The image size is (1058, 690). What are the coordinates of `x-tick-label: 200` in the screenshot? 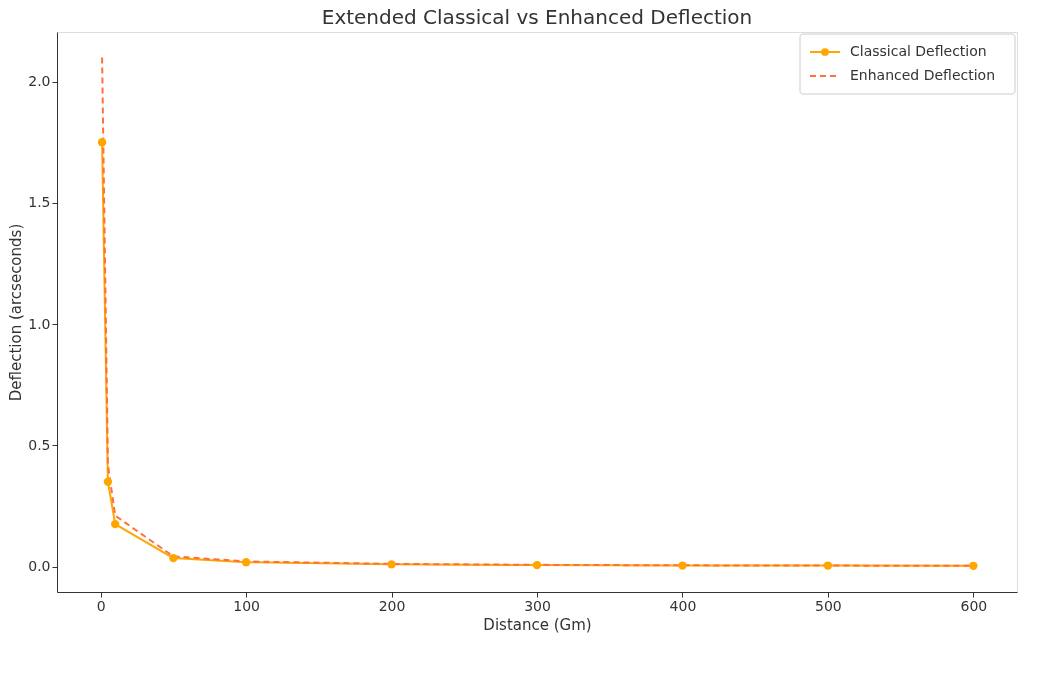 It's located at (392, 605).